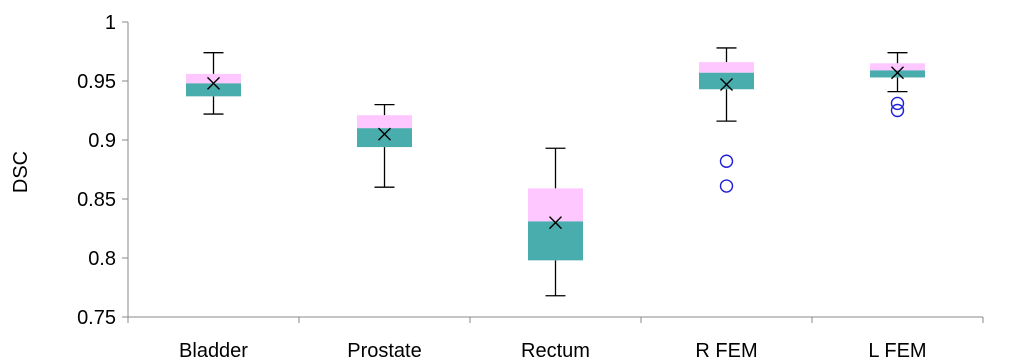 The image size is (1010, 360). Describe the element at coordinates (555, 350) in the screenshot. I see `x-tick-label: Rectum` at that location.